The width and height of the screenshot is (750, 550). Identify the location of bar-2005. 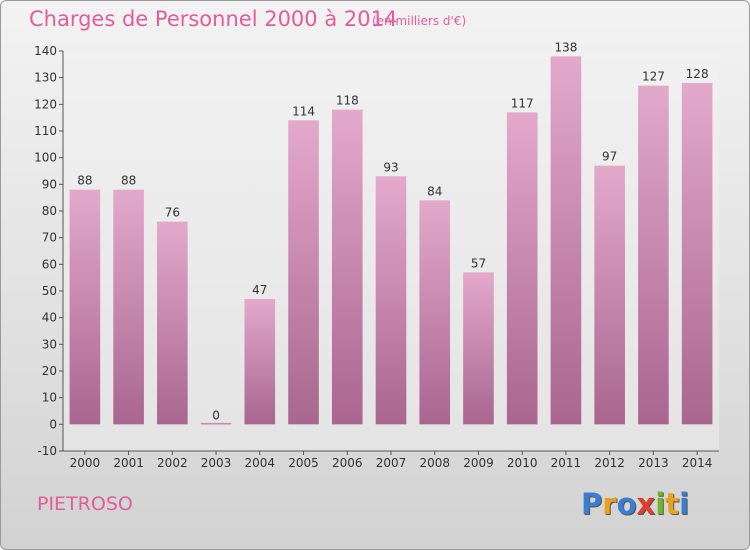
(303, 272).